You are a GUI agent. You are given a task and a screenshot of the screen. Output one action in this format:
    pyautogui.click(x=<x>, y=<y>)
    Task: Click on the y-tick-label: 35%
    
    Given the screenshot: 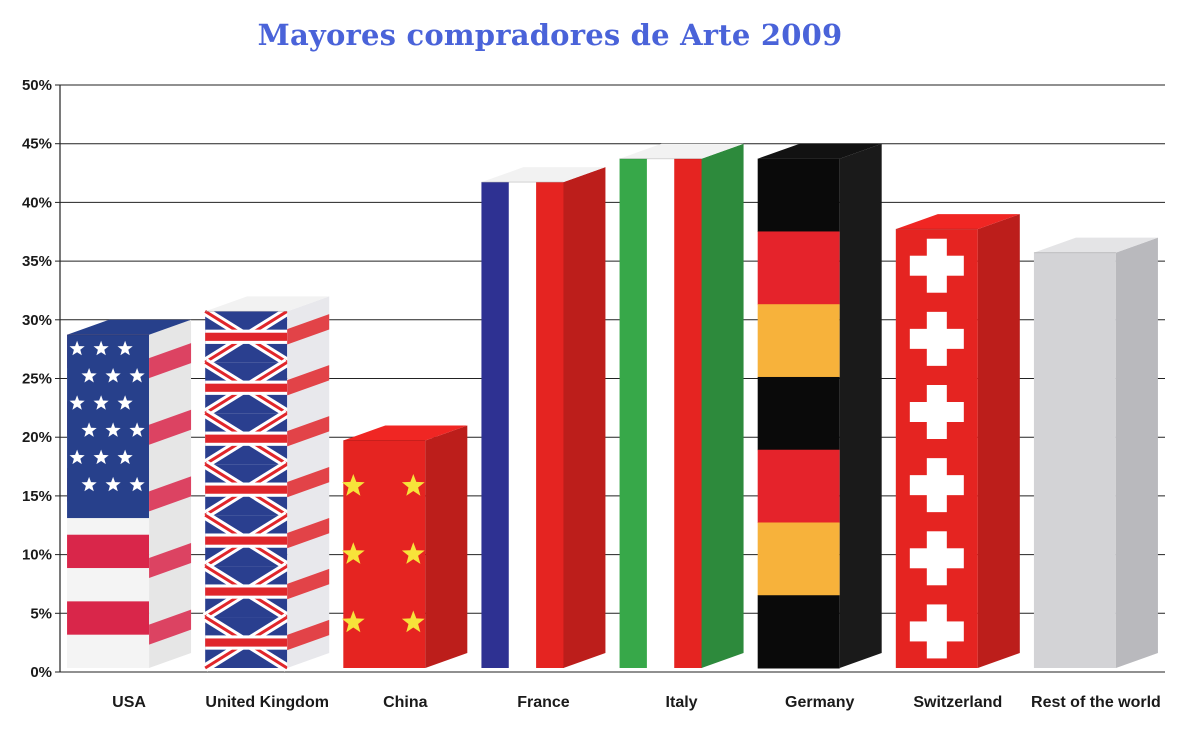 What is the action you would take?
    pyautogui.click(x=37, y=261)
    